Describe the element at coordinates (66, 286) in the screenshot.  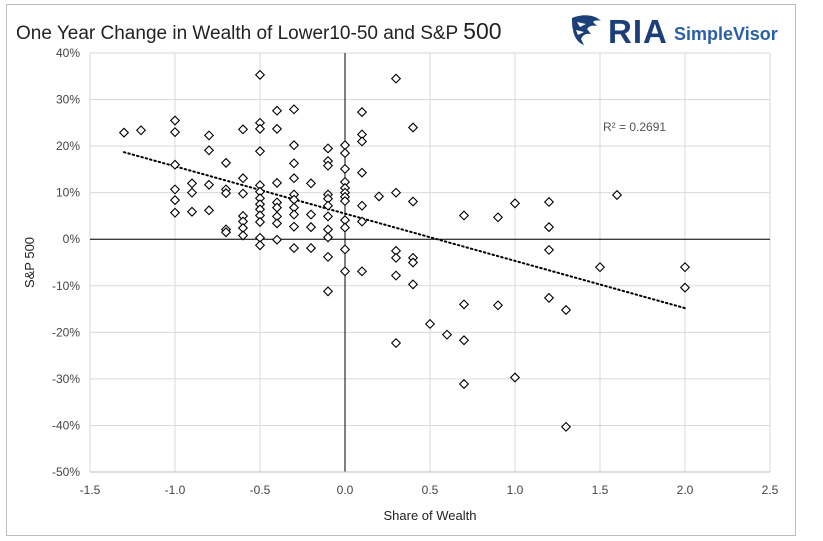
I see `y-tick-label: -10%` at that location.